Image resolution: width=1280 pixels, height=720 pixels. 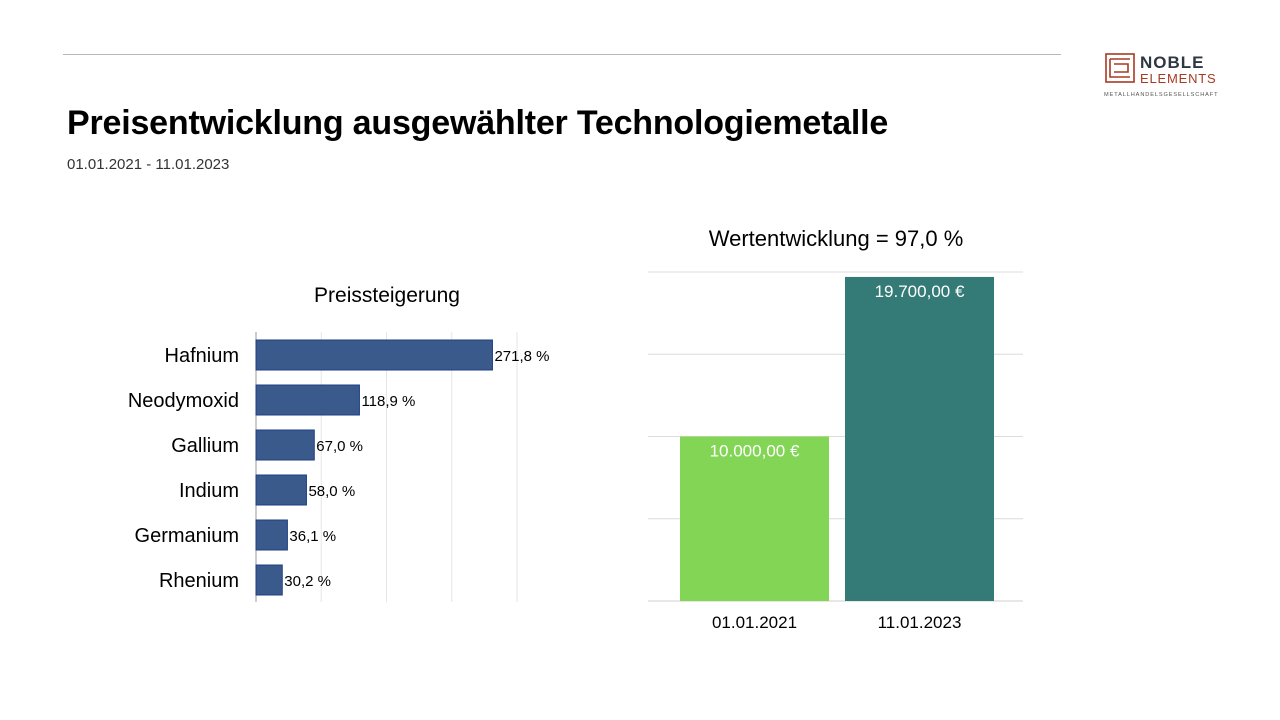 I want to click on category-label: 11.01.2023, so click(x=920, y=622).